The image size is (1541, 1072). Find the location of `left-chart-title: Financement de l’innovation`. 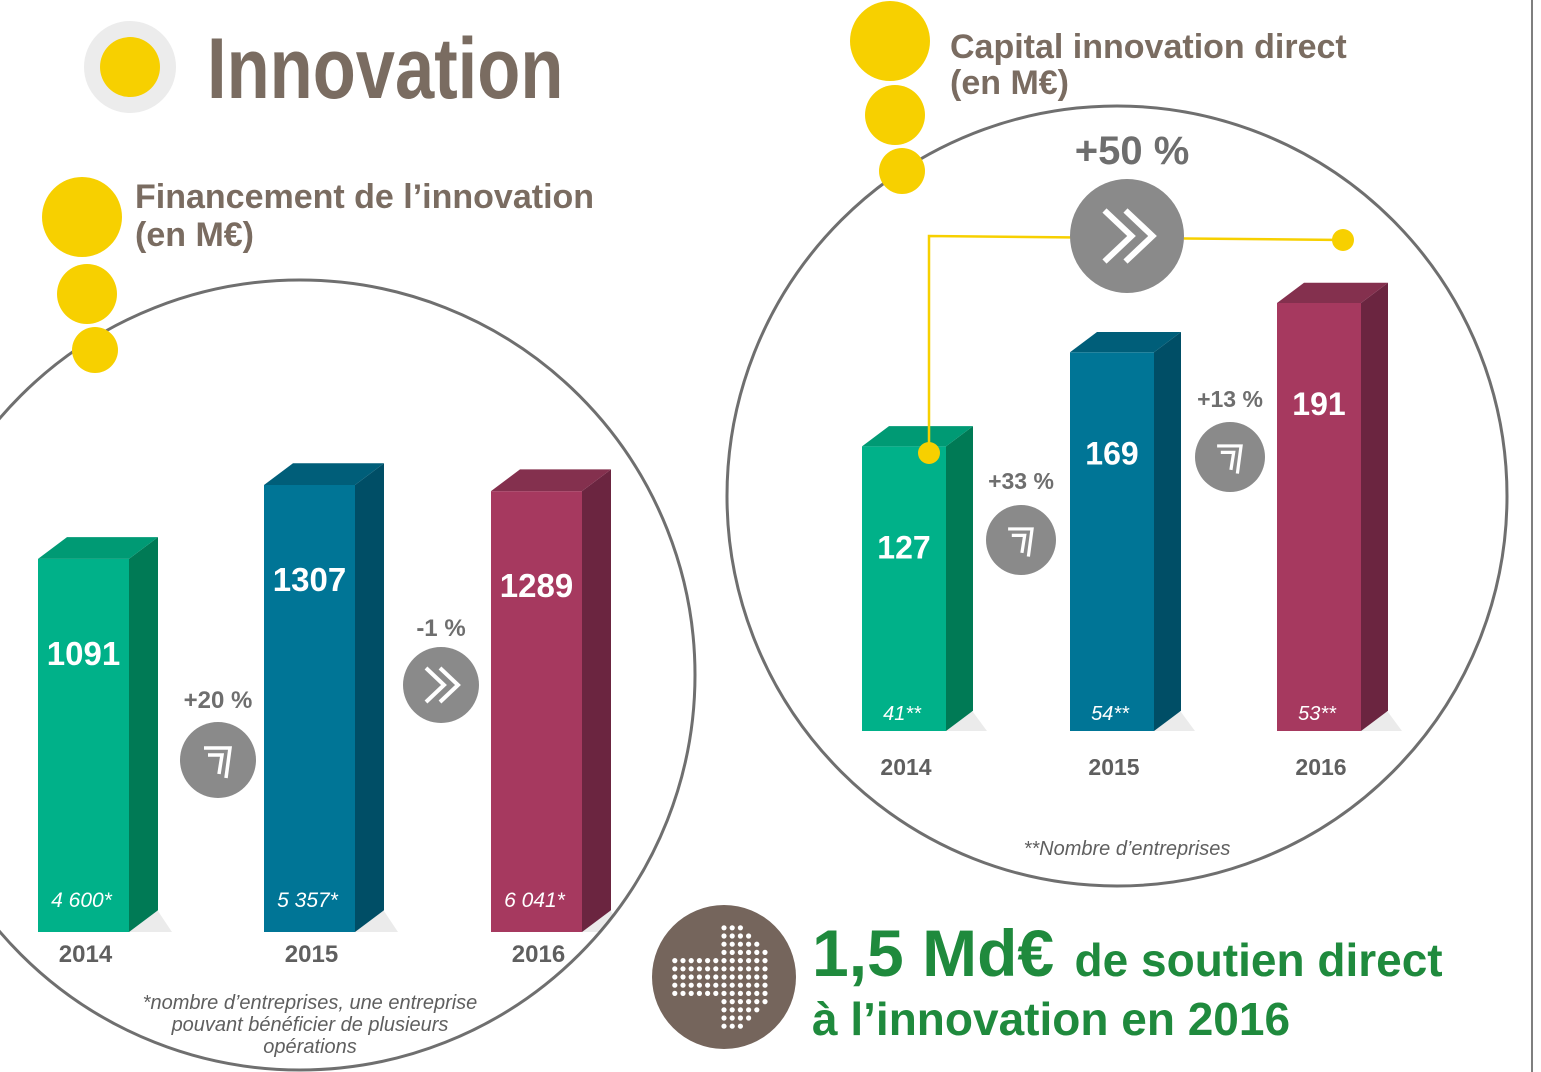

left-chart-title: Financement de l’innovation is located at coordinates (364, 197).